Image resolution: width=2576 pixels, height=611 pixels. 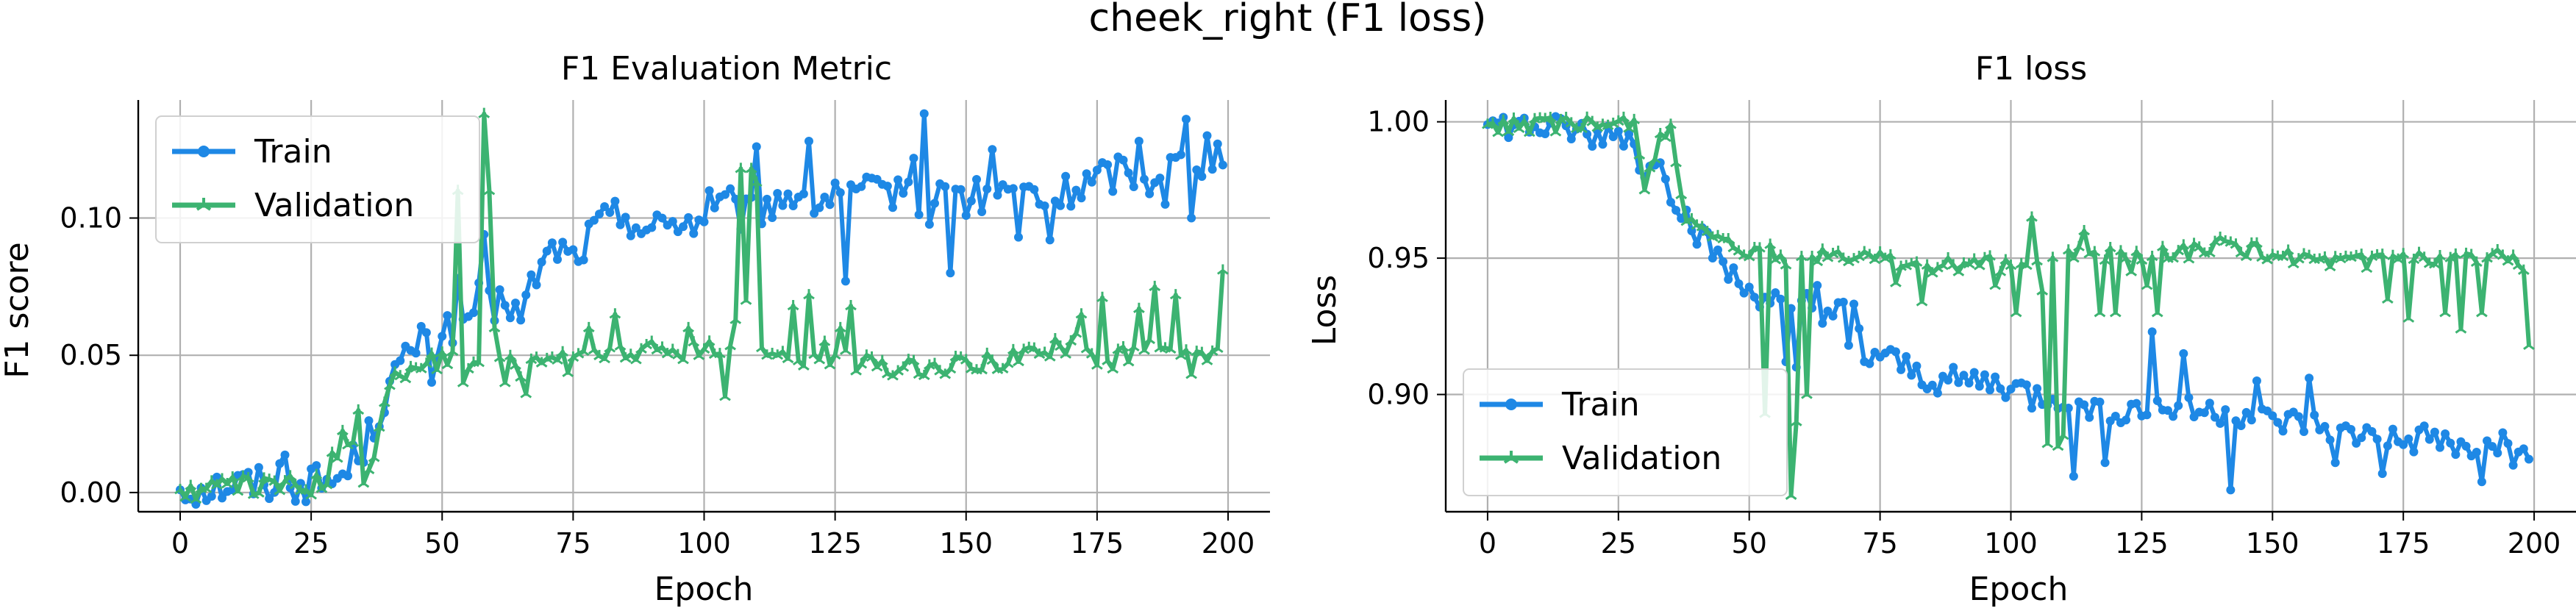 I want to click on legend-item-validation: Validation, so click(x=293, y=206).